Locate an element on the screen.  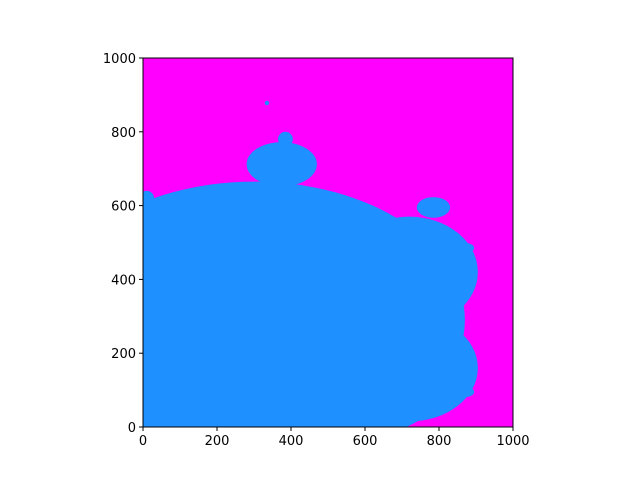
y-tick-label: 400 is located at coordinates (123, 280).